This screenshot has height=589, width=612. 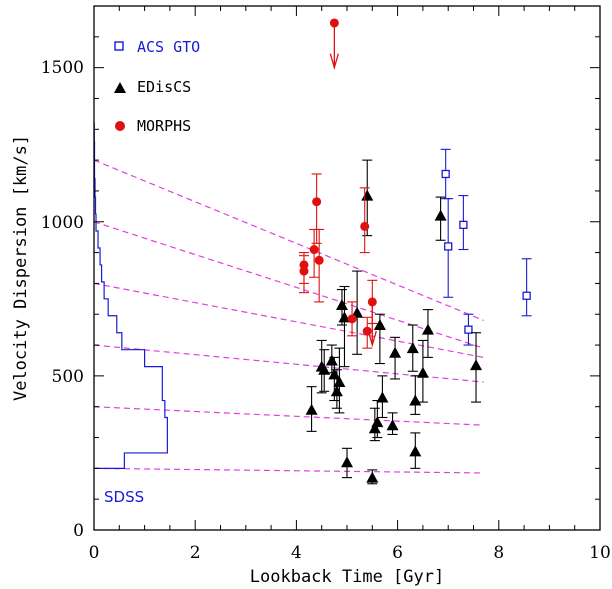 I want to click on legend-label-ediscs: EDisCS, so click(x=164, y=87).